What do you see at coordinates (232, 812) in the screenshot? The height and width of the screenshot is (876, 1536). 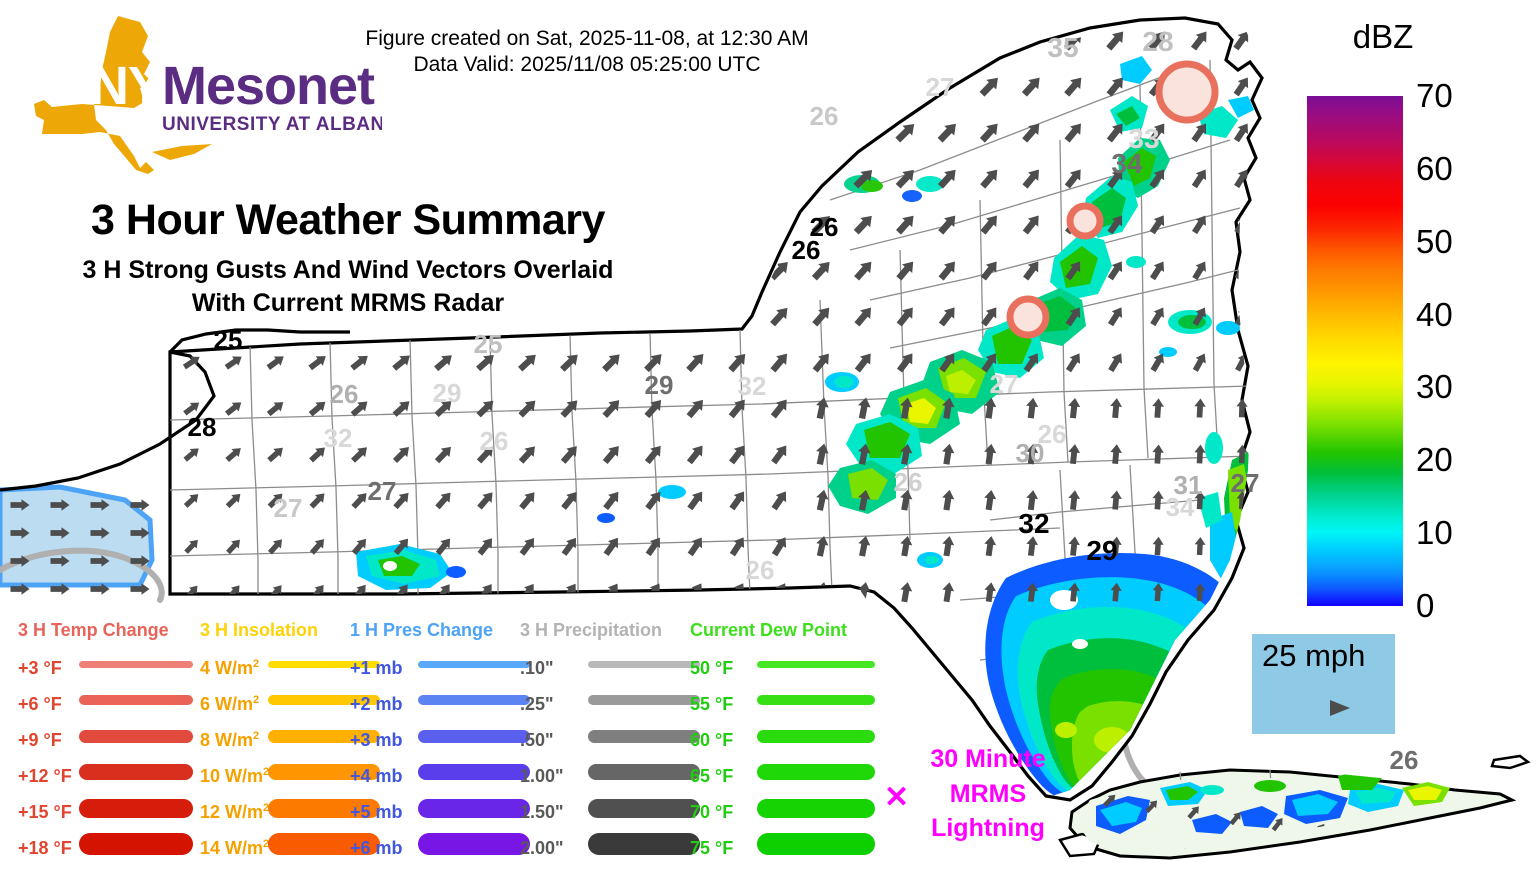 I see `legend-value-text: 12 W/m` at bounding box center [232, 812].